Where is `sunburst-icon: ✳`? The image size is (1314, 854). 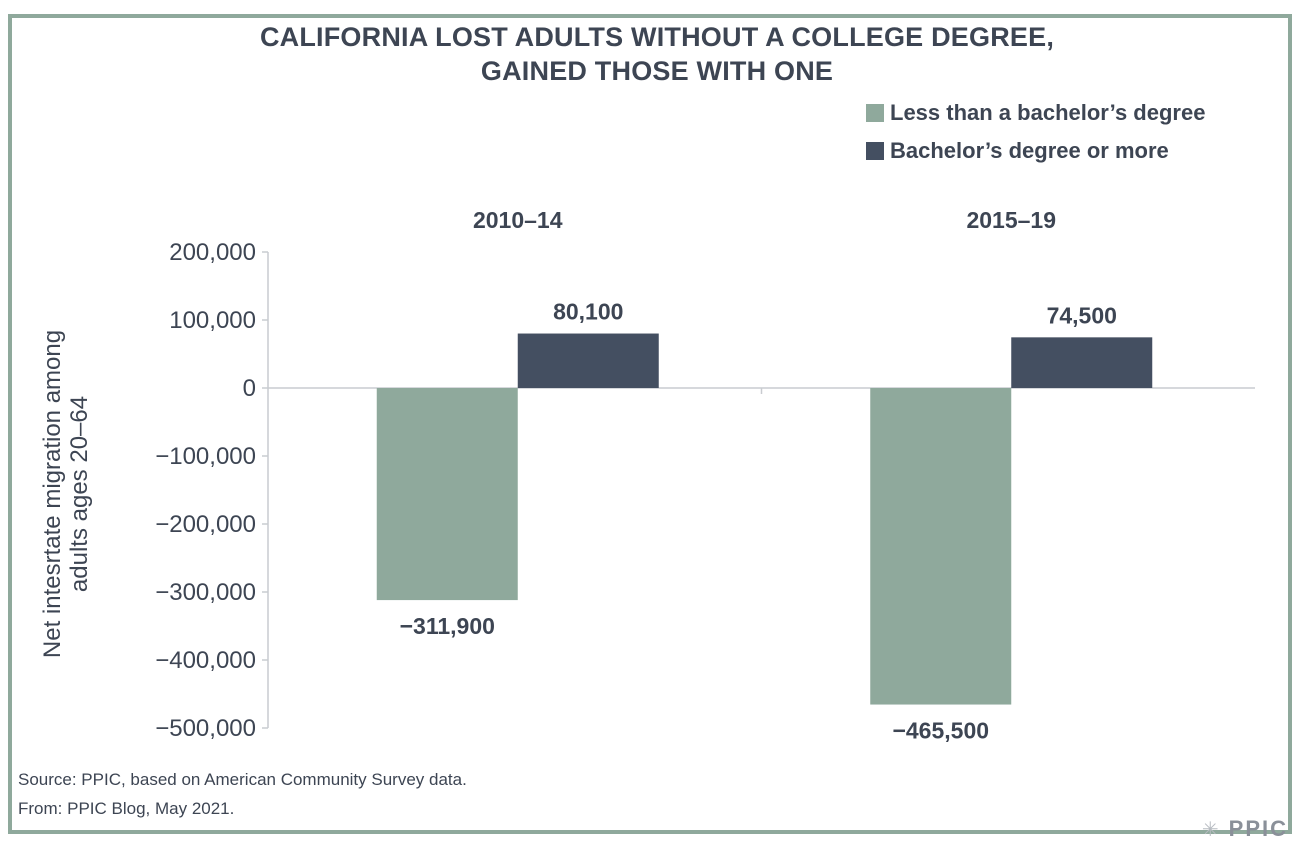 sunburst-icon: ✳ is located at coordinates (1210, 829).